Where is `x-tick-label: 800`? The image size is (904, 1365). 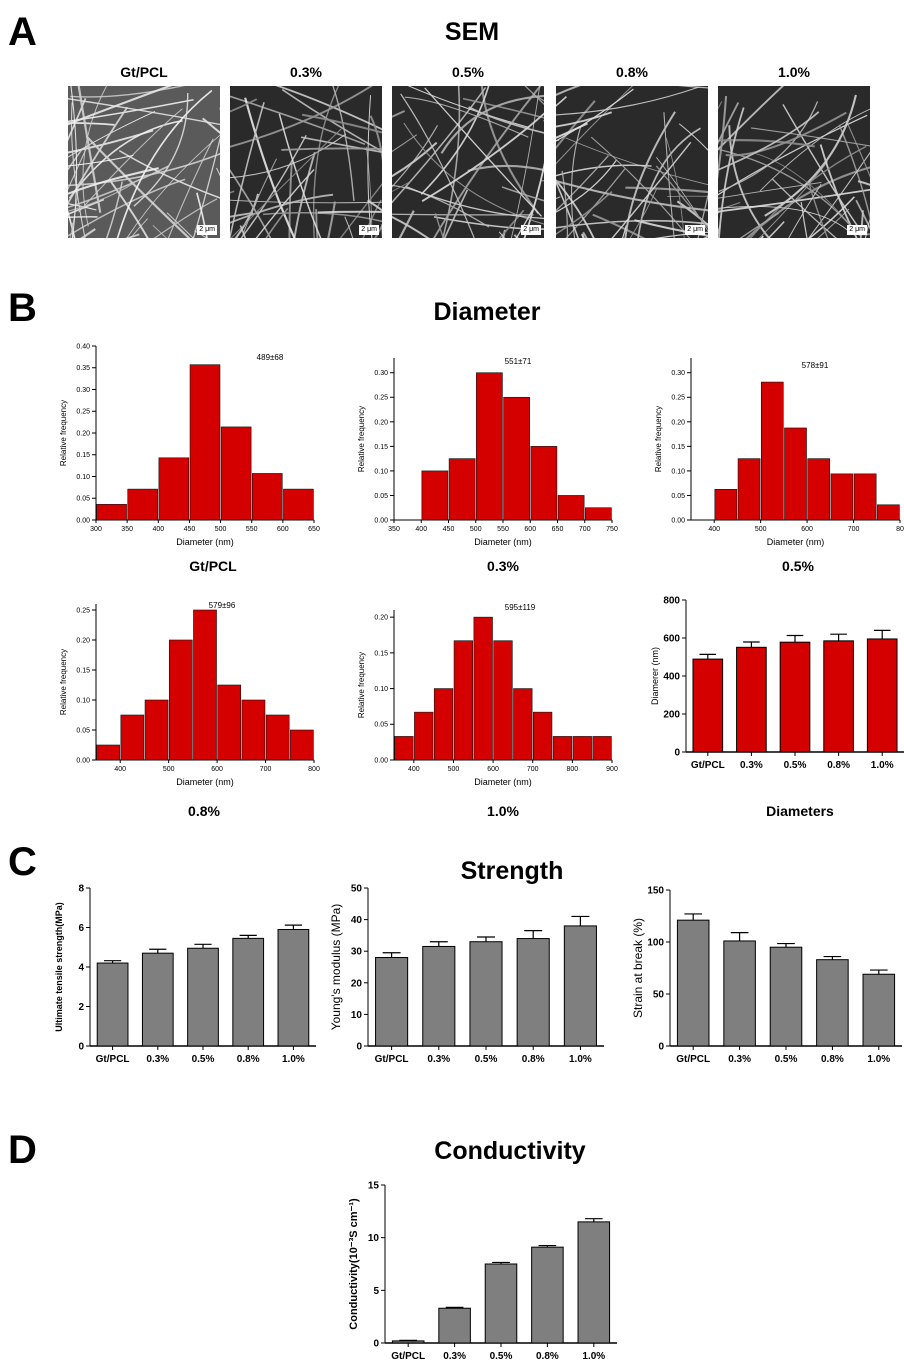
x-tick-label: 800 is located at coordinates (314, 769).